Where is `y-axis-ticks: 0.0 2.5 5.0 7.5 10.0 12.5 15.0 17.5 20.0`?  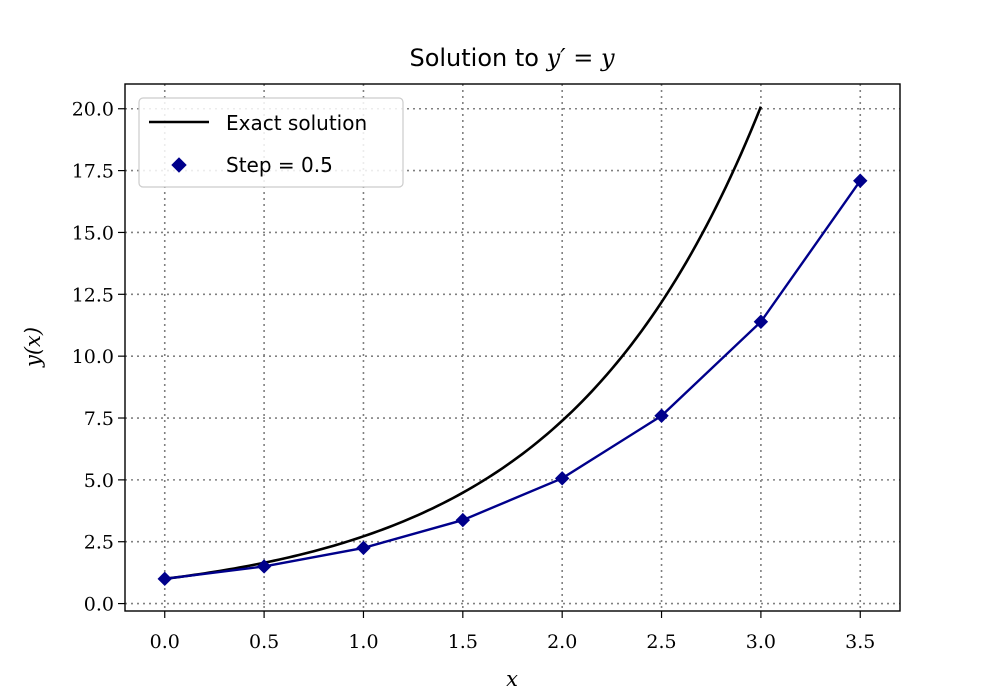 y-axis-ticks: 0.0 2.5 5.0 7.5 10.0 12.5 15.0 17.5 20.0 is located at coordinates (98, 357).